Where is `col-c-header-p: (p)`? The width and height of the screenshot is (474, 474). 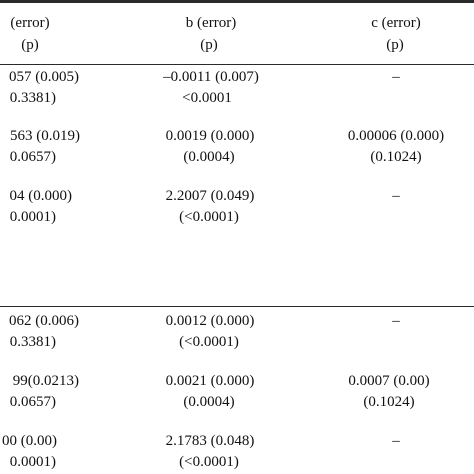
col-c-header-p: (p) is located at coordinates (395, 45).